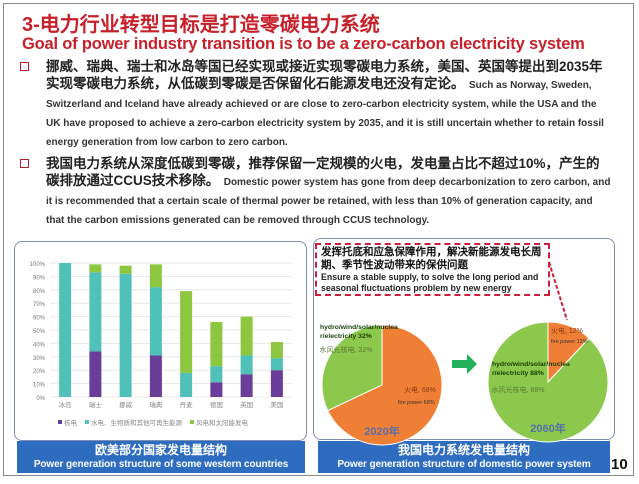 The width and height of the screenshot is (639, 484). I want to click on y-tick-label: 40%, so click(39, 345).